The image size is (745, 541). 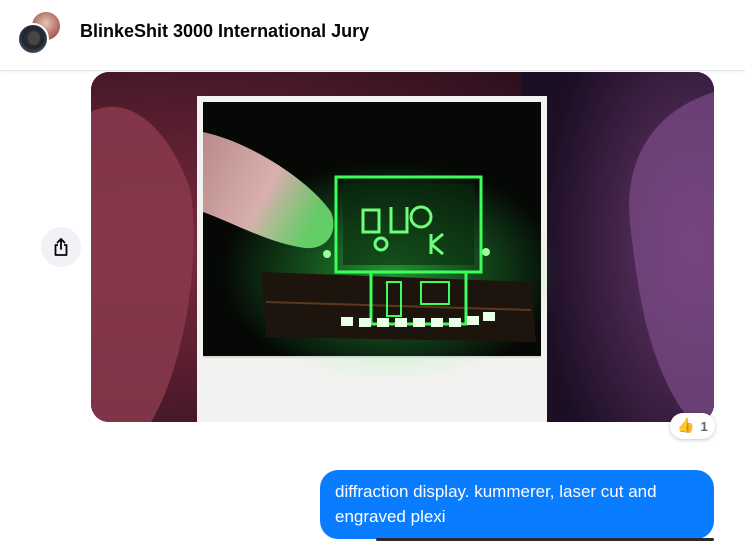 What do you see at coordinates (686, 426) in the screenshot?
I see `thumbs-up-icon: 👍` at bounding box center [686, 426].